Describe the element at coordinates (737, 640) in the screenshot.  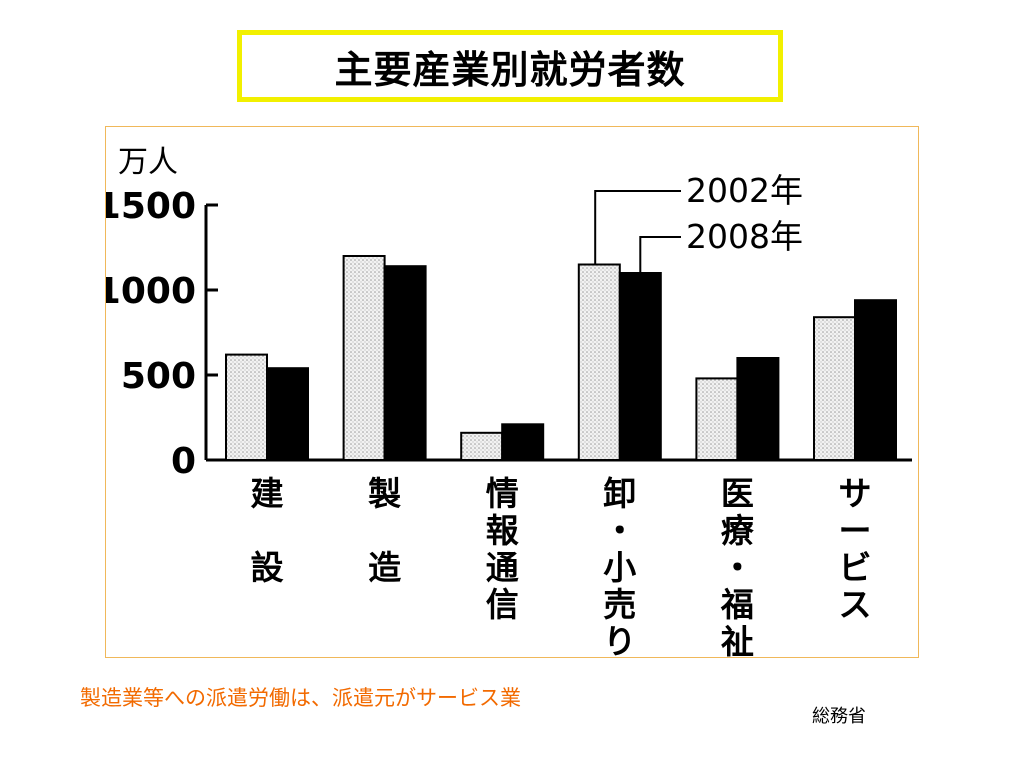
I see `category-label: 祉` at that location.